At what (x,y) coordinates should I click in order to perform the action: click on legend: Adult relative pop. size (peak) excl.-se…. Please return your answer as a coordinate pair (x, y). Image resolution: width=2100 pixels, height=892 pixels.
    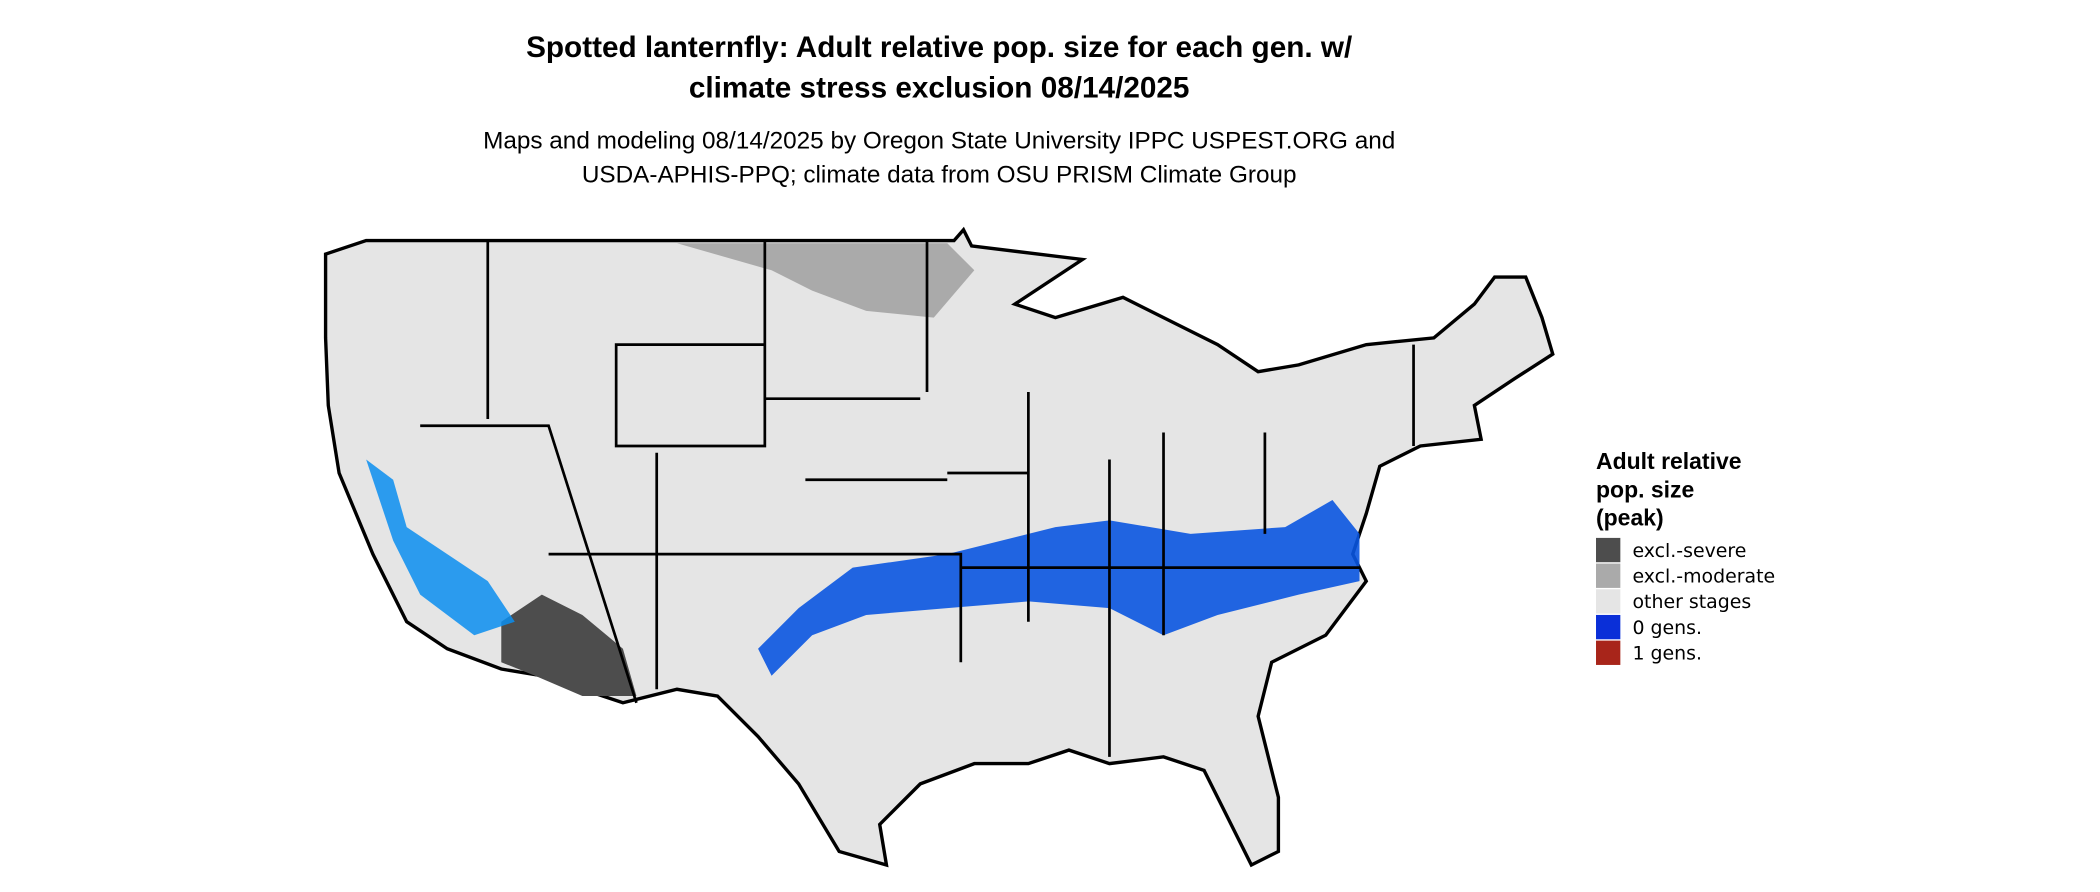
    Looking at the image, I should click on (1685, 556).